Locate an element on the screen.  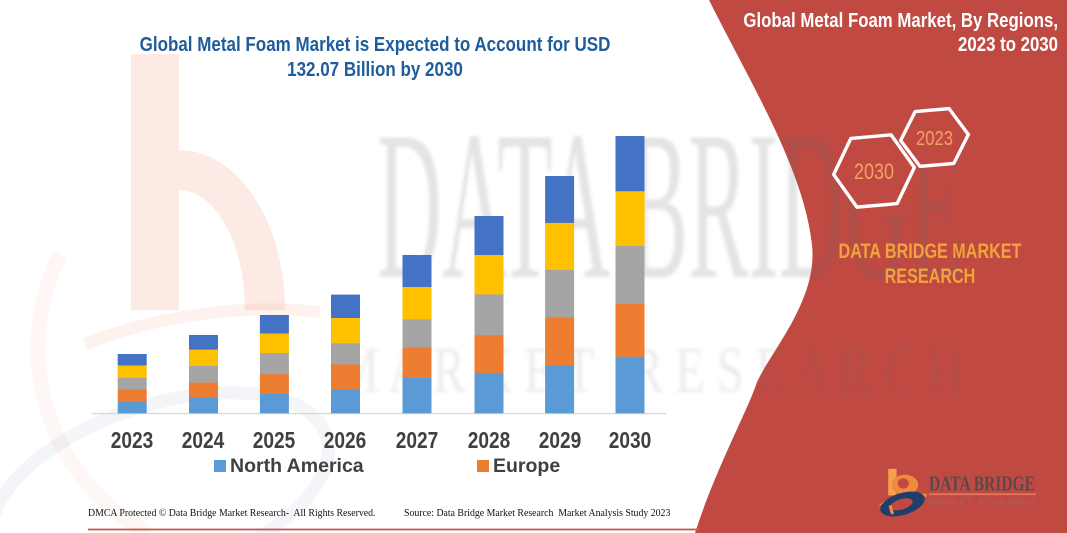
svg-text: DATA BRIDGE is located at coordinates (982, 484).